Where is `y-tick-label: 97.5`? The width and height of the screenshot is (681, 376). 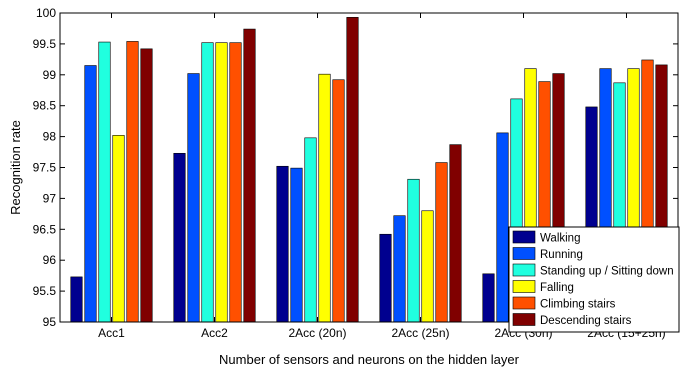
y-tick-label: 97.5 is located at coordinates (45, 168).